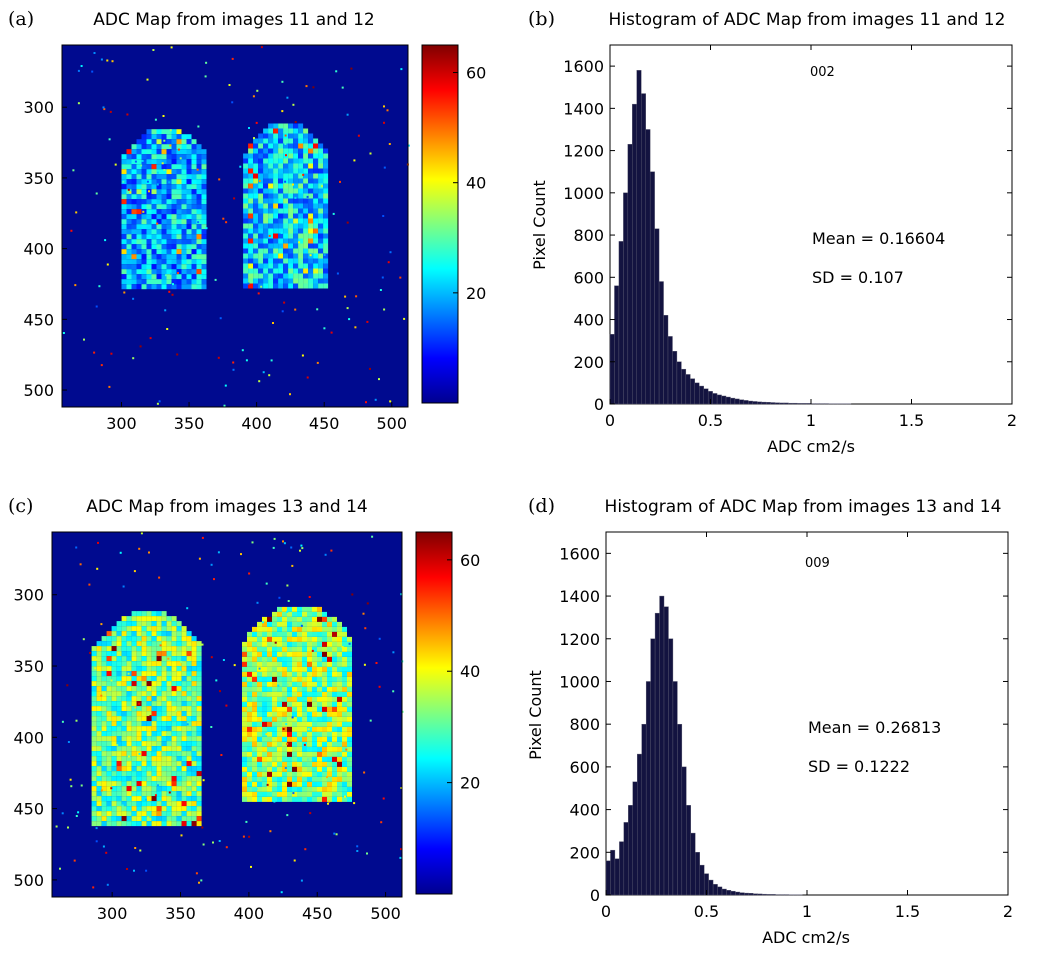  Describe the element at coordinates (476, 73) in the screenshot. I see `colorbar-tick-label: 60` at that location.